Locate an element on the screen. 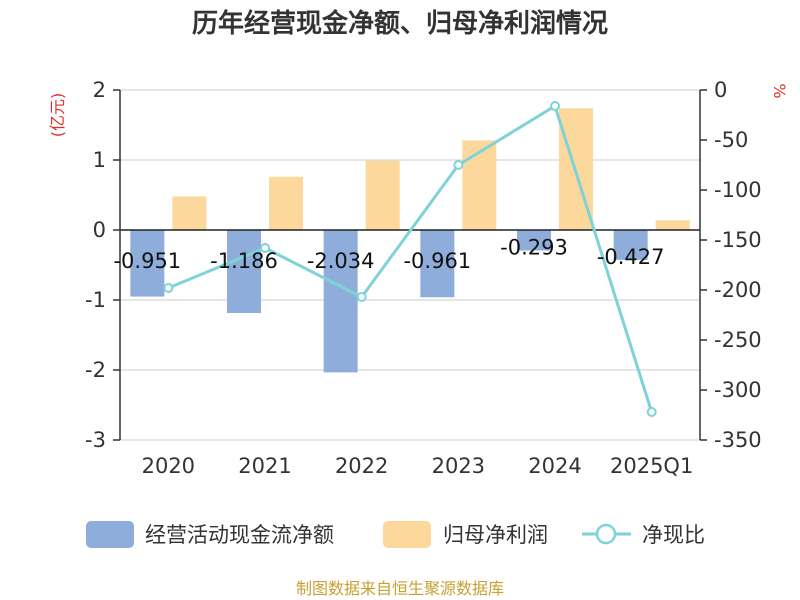 The width and height of the screenshot is (800, 600). legend-label-ratio: 净现比 is located at coordinates (673, 535).